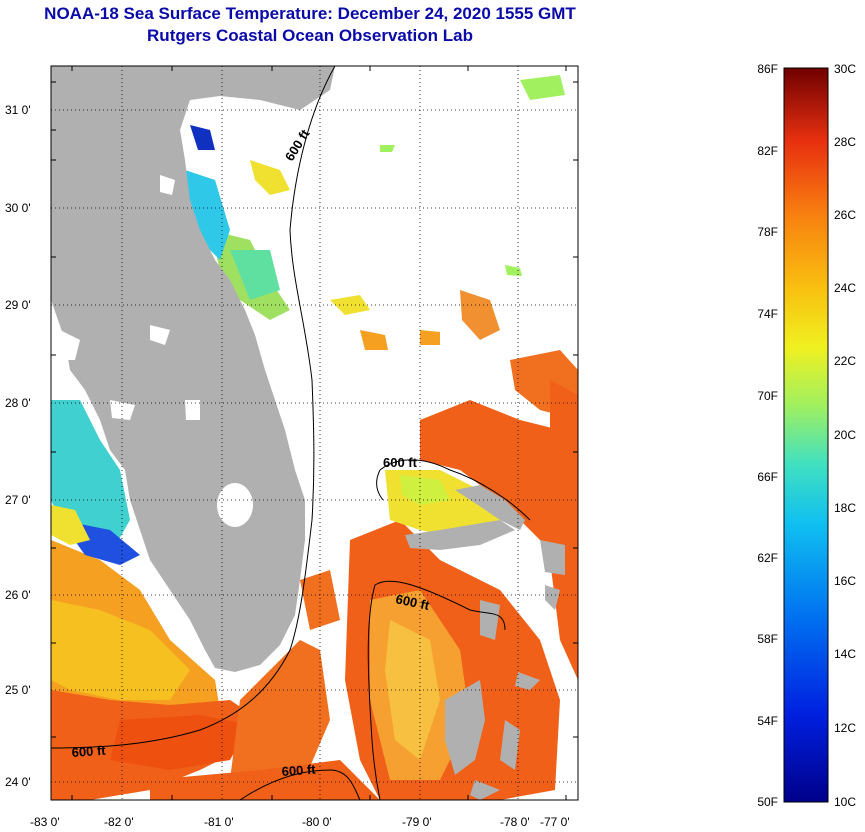 This screenshot has width=865, height=832. Describe the element at coordinates (219, 822) in the screenshot. I see `lon-label-81: -81 0'` at that location.